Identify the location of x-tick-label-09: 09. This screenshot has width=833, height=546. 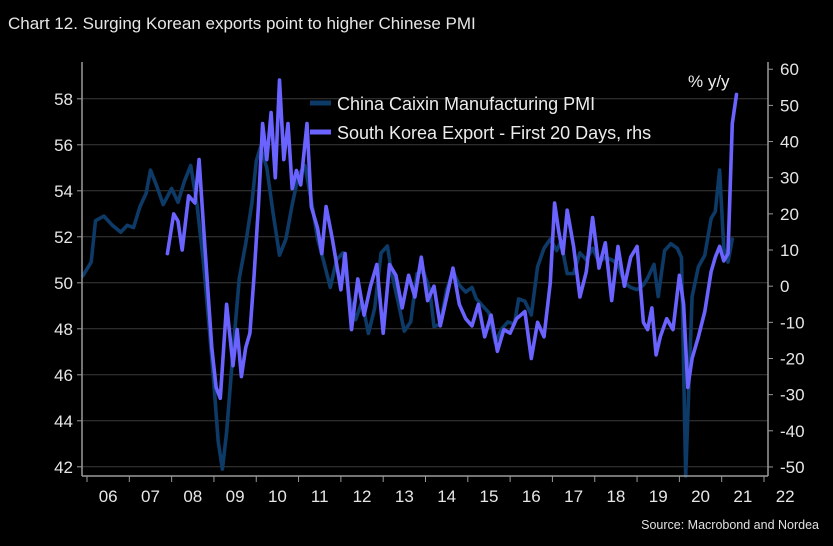
(235, 496).